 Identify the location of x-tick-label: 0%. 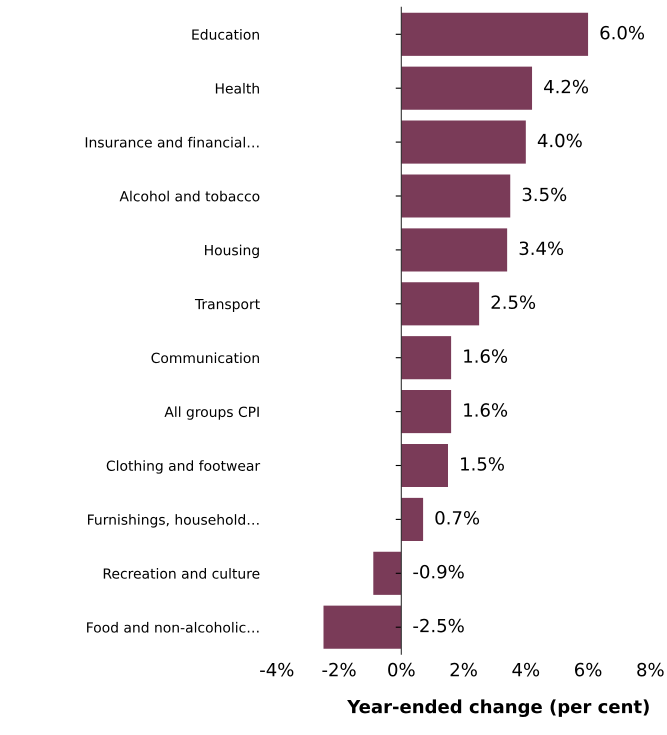
(401, 669).